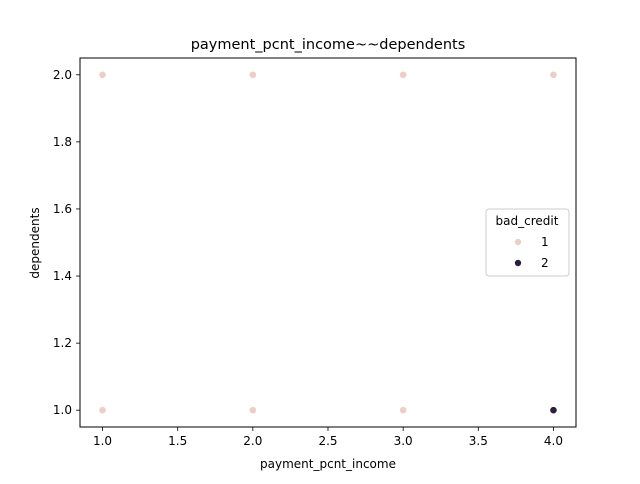 This screenshot has width=640, height=484. Describe the element at coordinates (62, 209) in the screenshot. I see `y-tick-label: 1.6` at that location.